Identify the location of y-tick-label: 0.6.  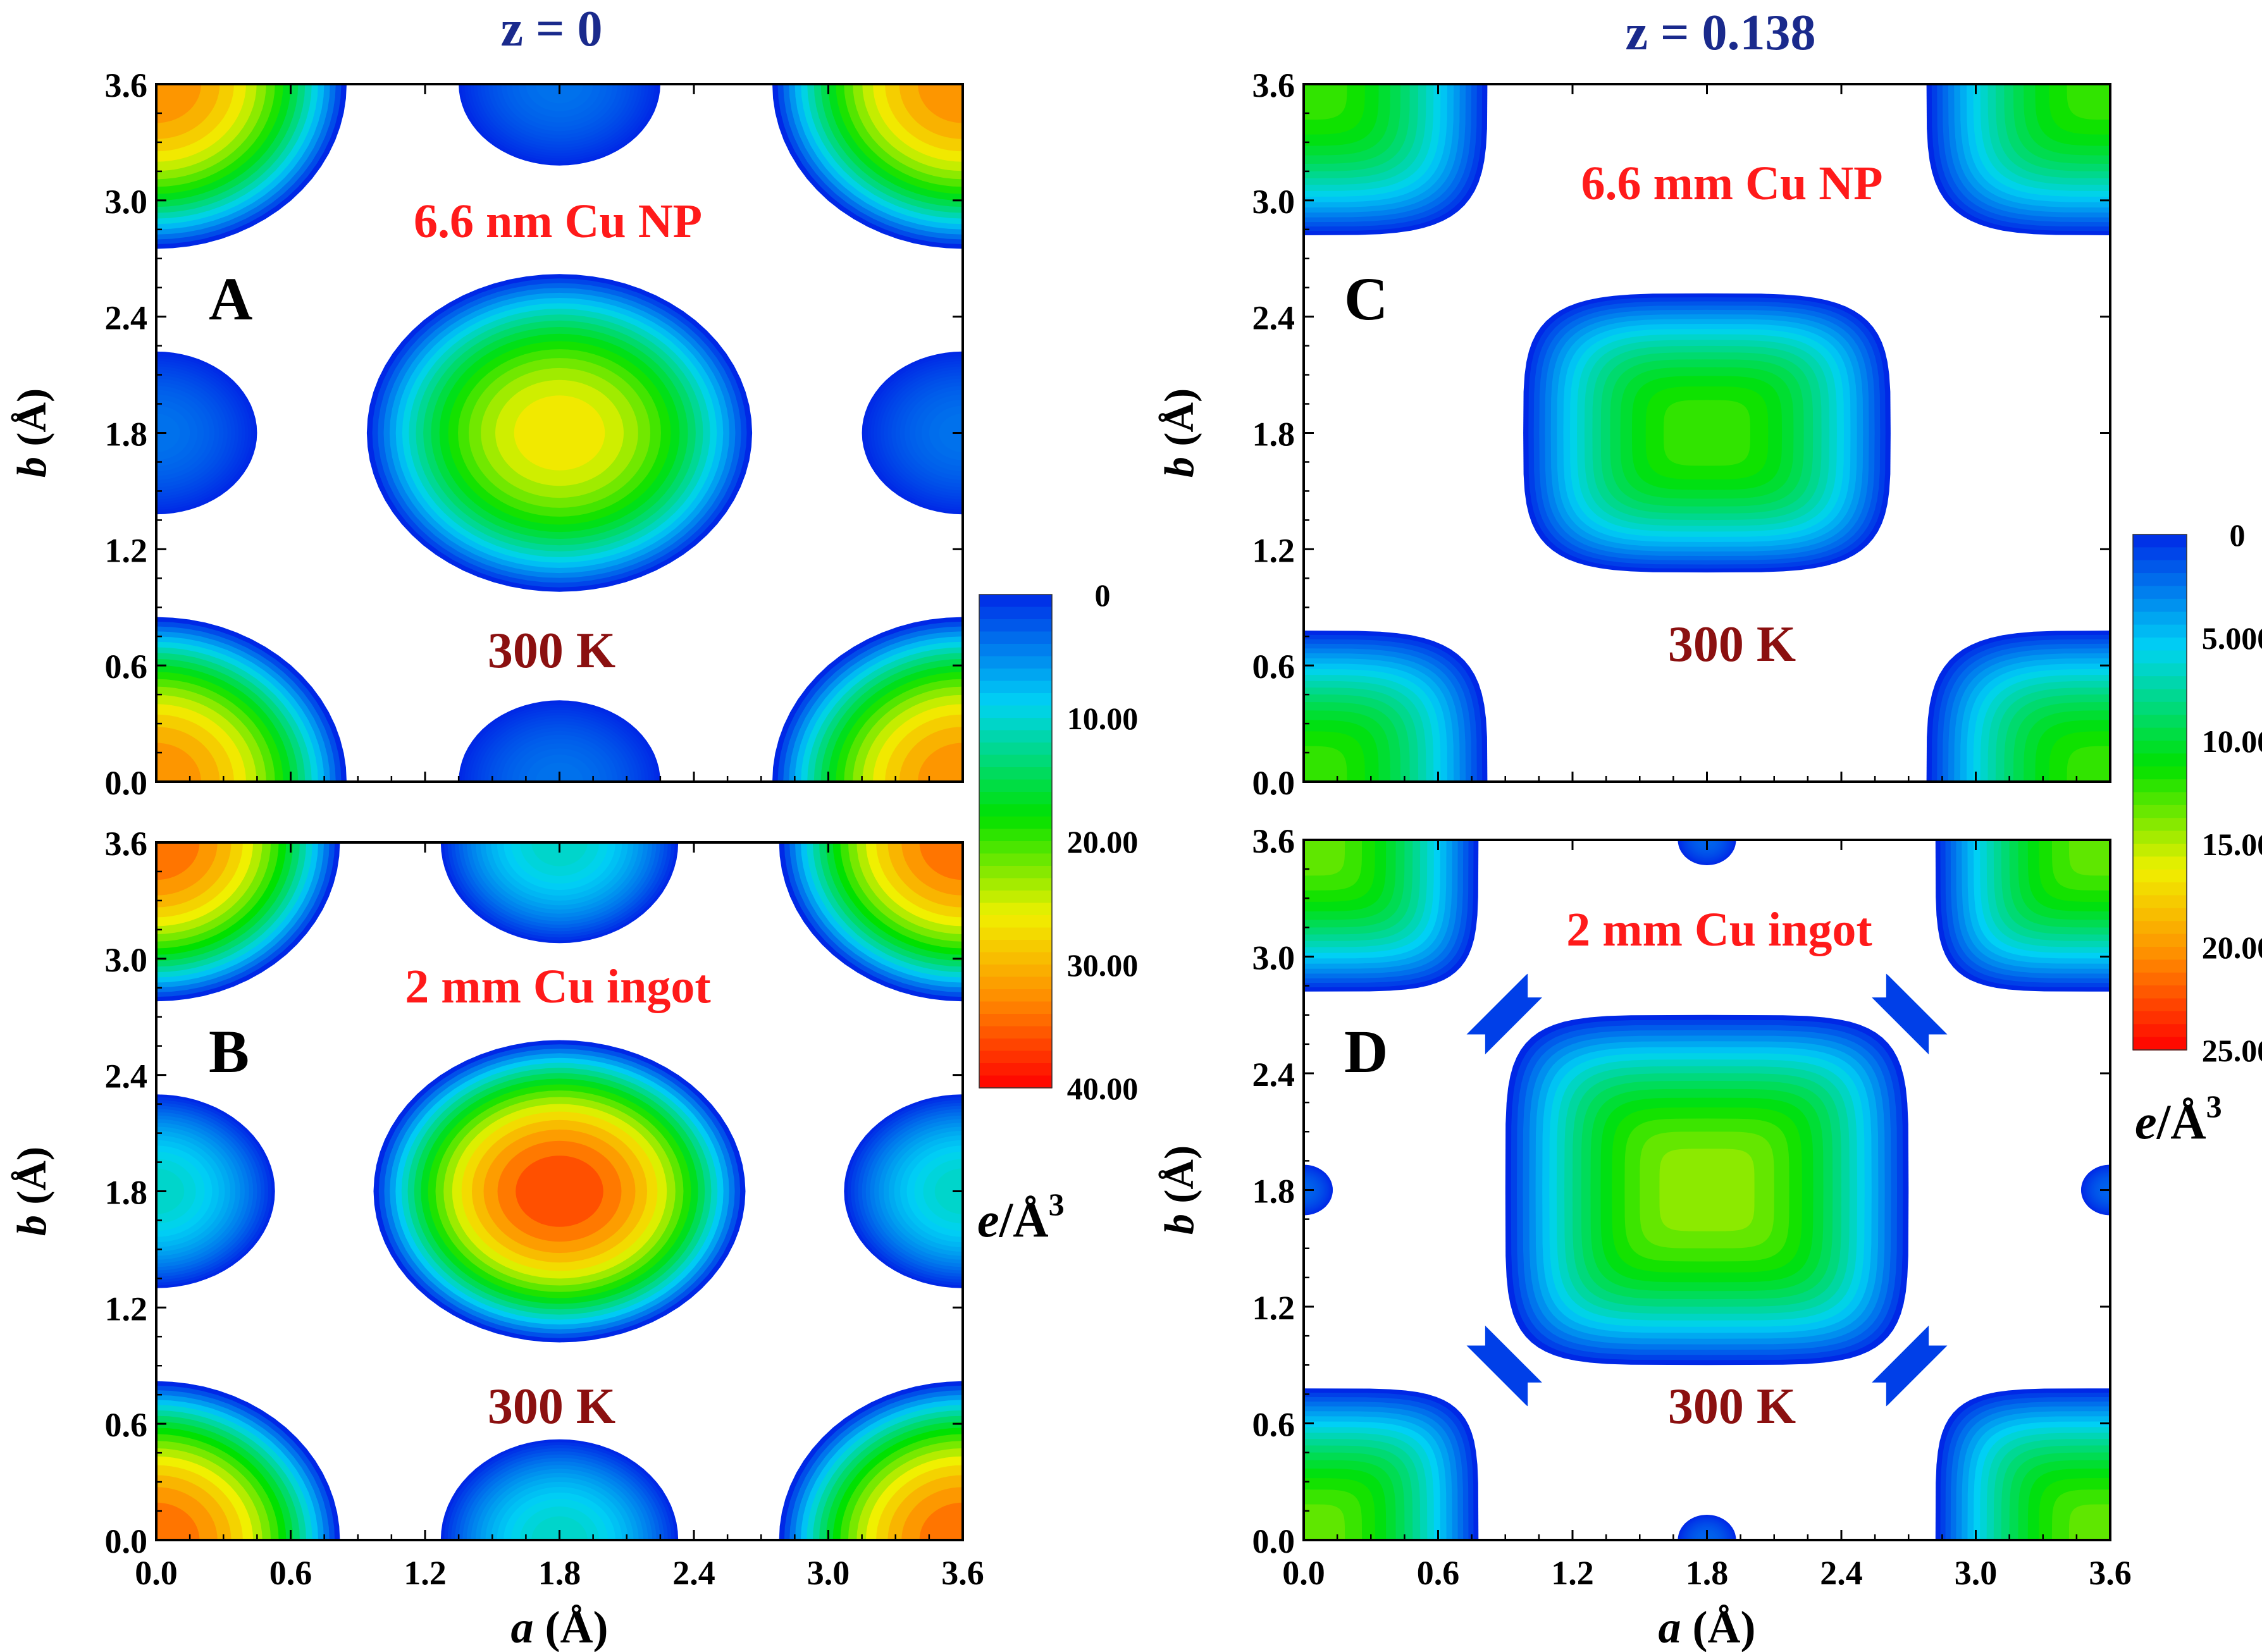
(1273, 667).